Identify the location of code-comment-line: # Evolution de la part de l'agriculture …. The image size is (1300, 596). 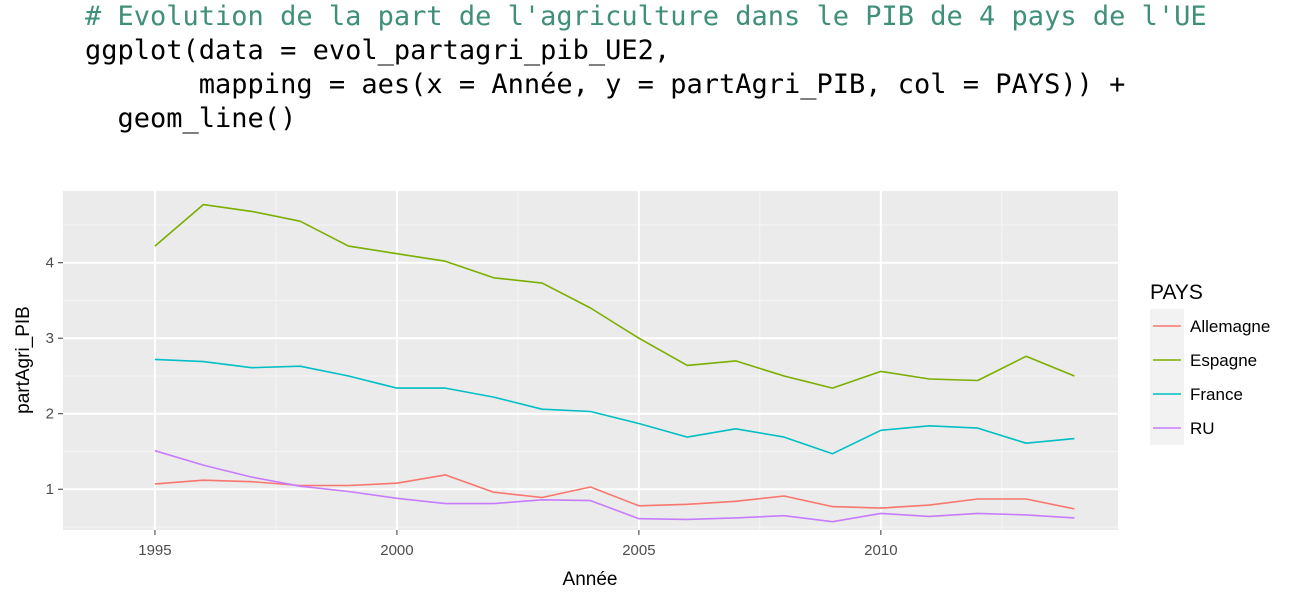
(646, 16).